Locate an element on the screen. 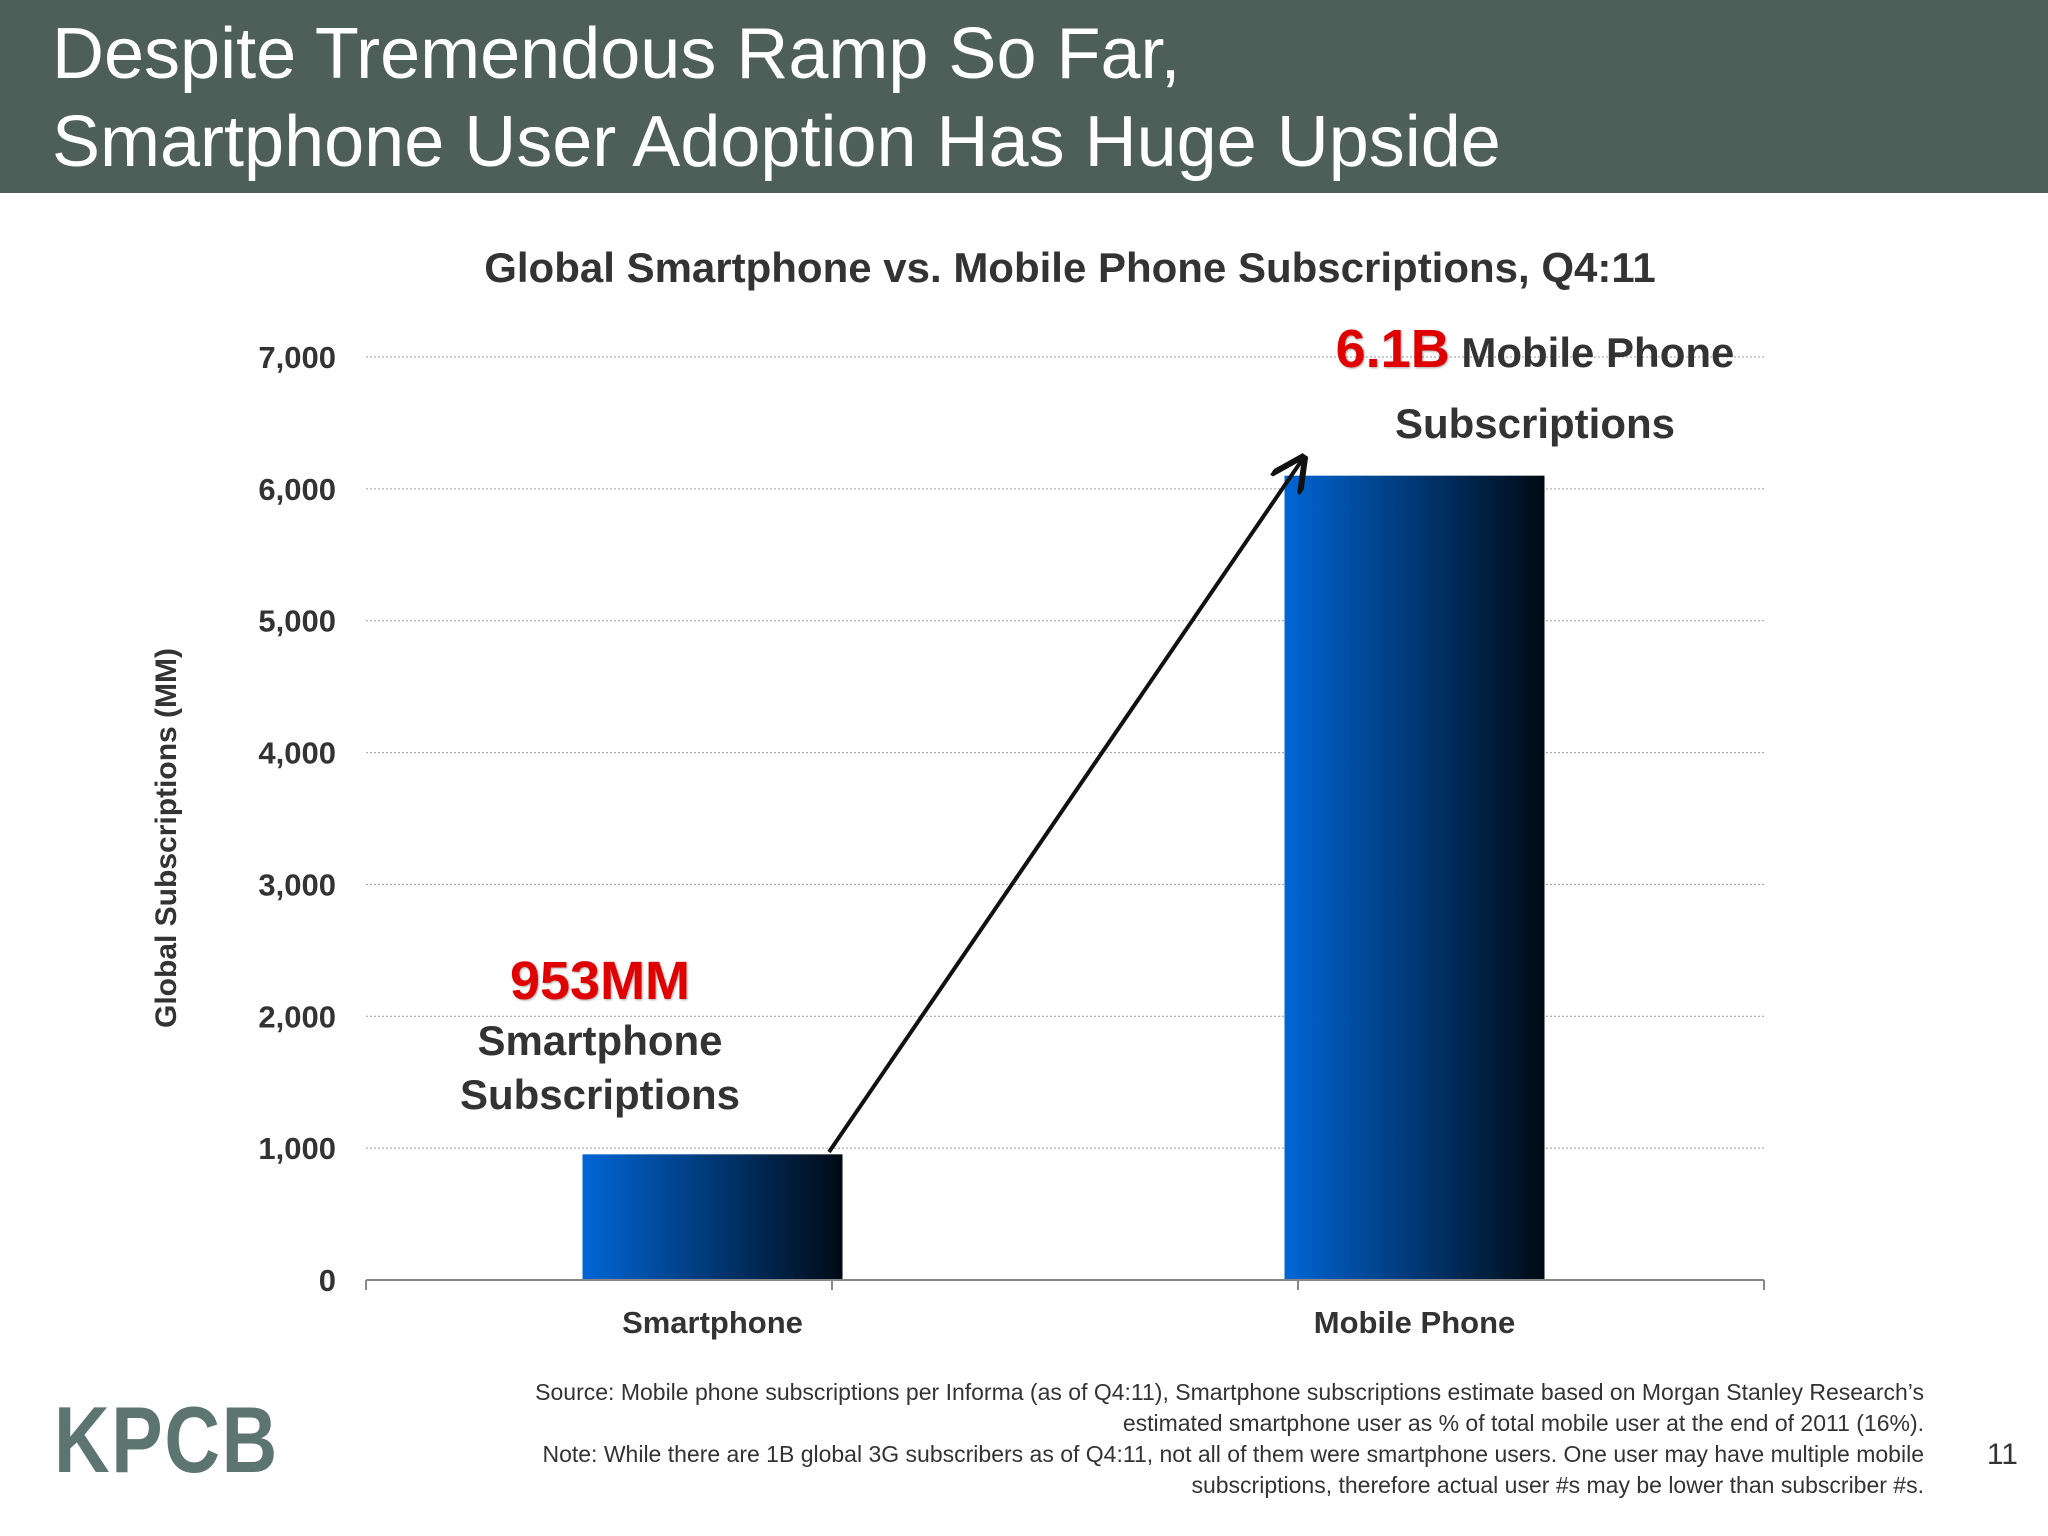 This screenshot has width=2048, height=1536. kpcb-logo: KPCB is located at coordinates (166, 1439).